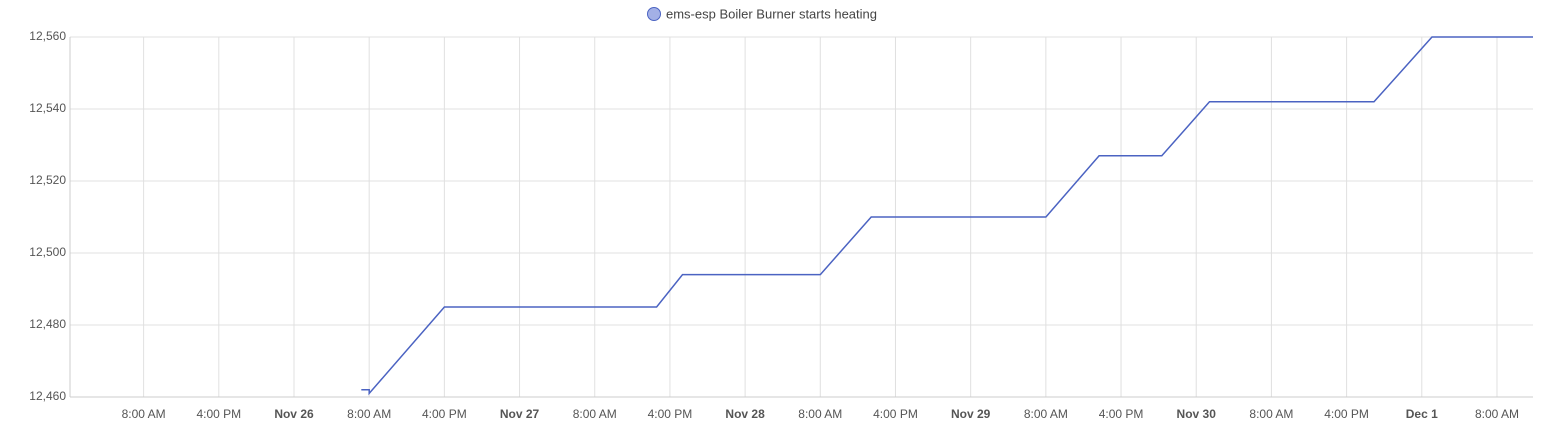  What do you see at coordinates (47, 324) in the screenshot?
I see `y-tick-label: 12,480` at bounding box center [47, 324].